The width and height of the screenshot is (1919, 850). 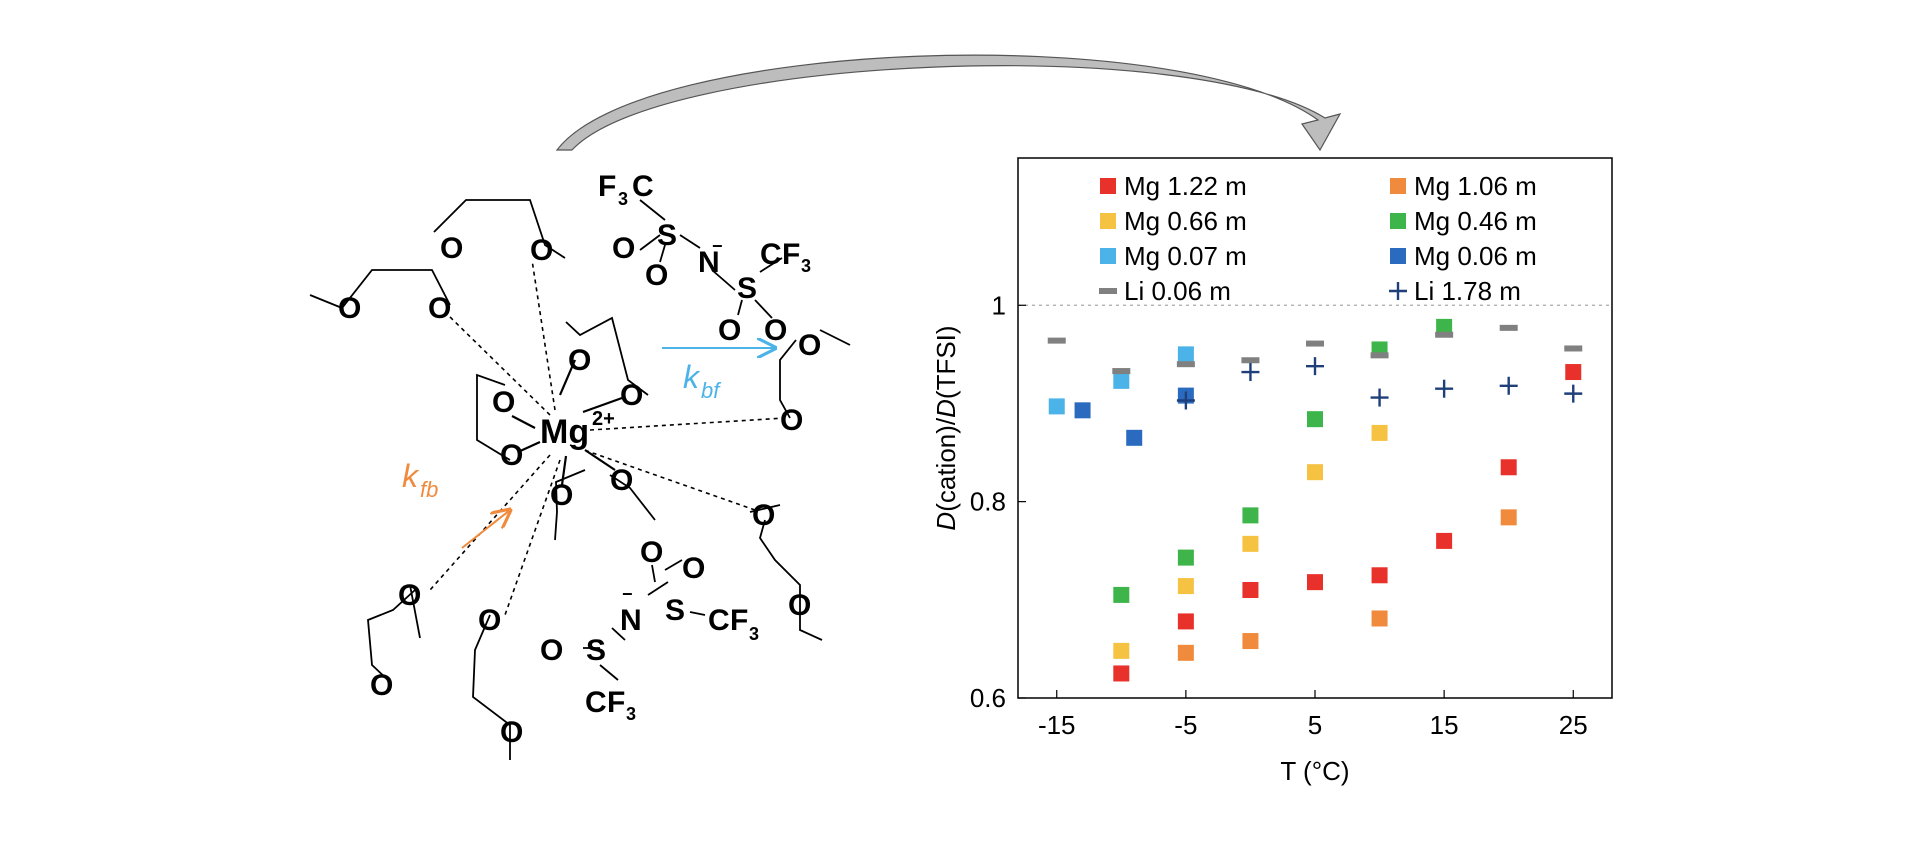 I want to click on data-marks, so click(x=1315, y=500).